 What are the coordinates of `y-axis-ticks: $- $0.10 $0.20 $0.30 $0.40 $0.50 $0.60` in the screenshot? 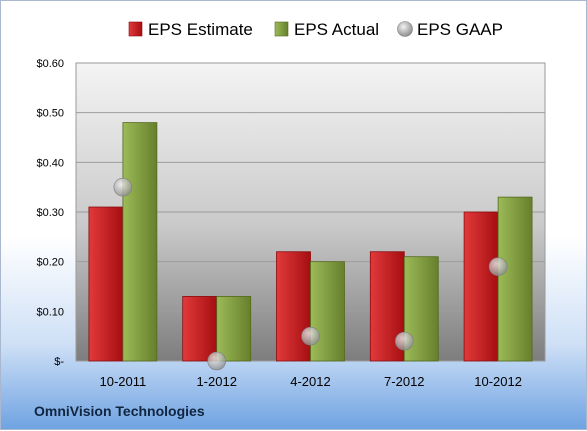 It's located at (50, 213).